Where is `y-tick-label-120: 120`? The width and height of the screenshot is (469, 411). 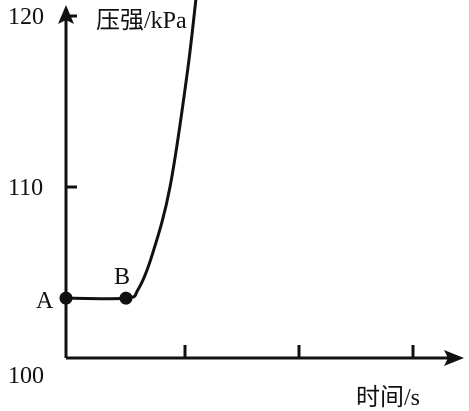 y-tick-label-120: 120 is located at coordinates (26, 17).